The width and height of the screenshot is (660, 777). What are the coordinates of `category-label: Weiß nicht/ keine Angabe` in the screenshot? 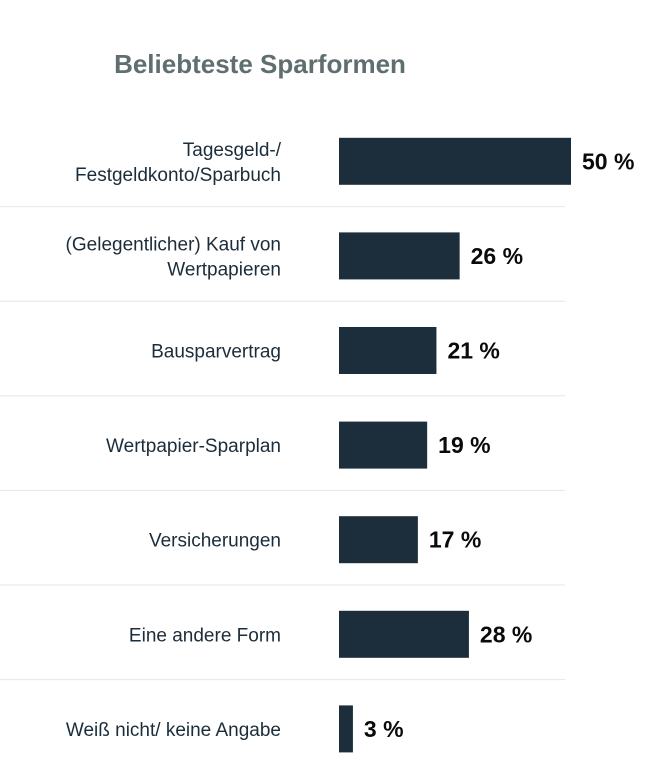 It's located at (173, 730).